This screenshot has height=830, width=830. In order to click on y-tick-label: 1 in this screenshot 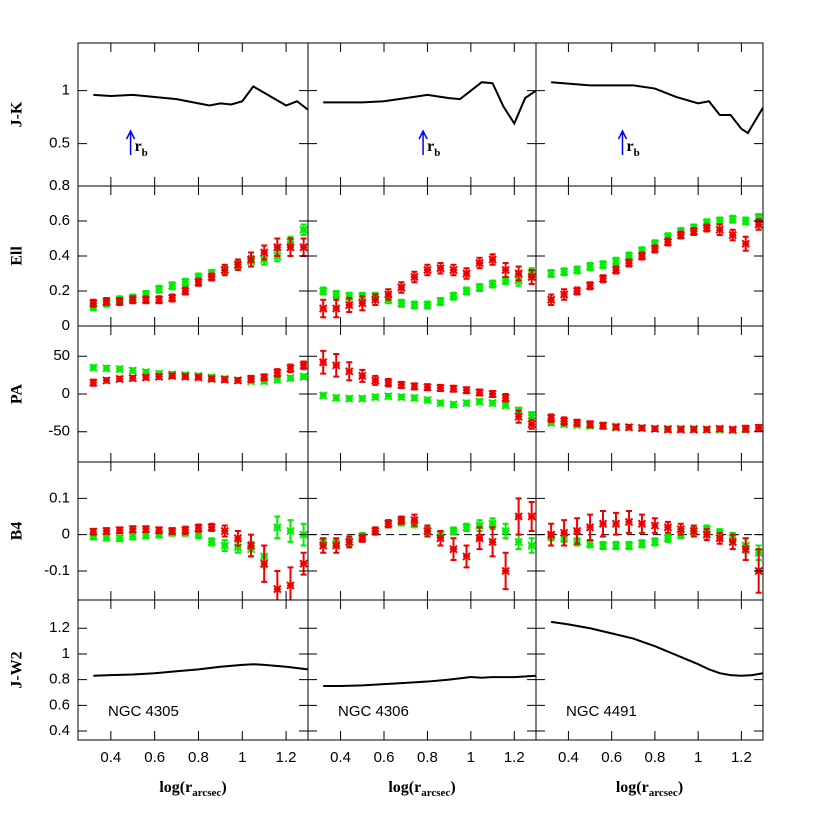, I will do `click(66, 653)`.